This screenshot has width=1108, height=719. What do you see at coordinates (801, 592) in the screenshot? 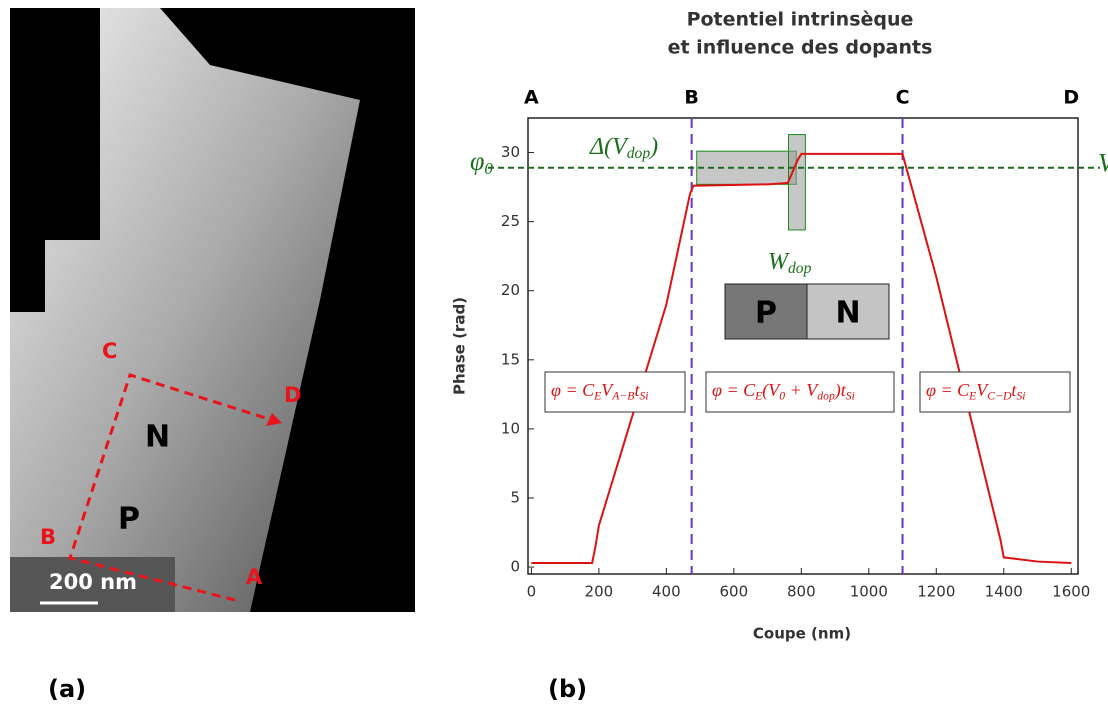
I see `x-tick-label: 800` at bounding box center [801, 592].